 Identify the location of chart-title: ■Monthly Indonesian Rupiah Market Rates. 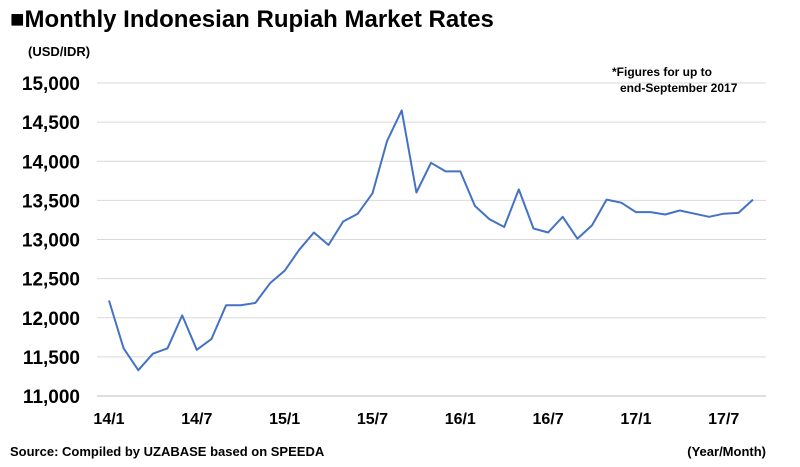
(252, 19).